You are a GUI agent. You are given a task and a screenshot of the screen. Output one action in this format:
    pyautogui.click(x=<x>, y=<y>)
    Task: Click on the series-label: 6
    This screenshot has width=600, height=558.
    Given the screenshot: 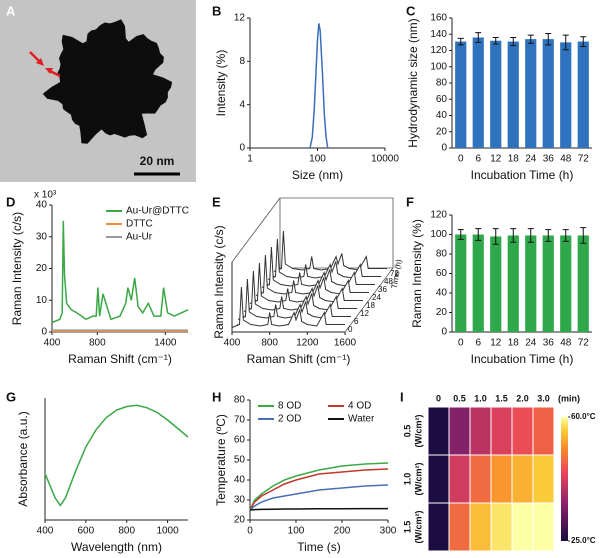 What is the action you would take?
    pyautogui.click(x=356, y=321)
    